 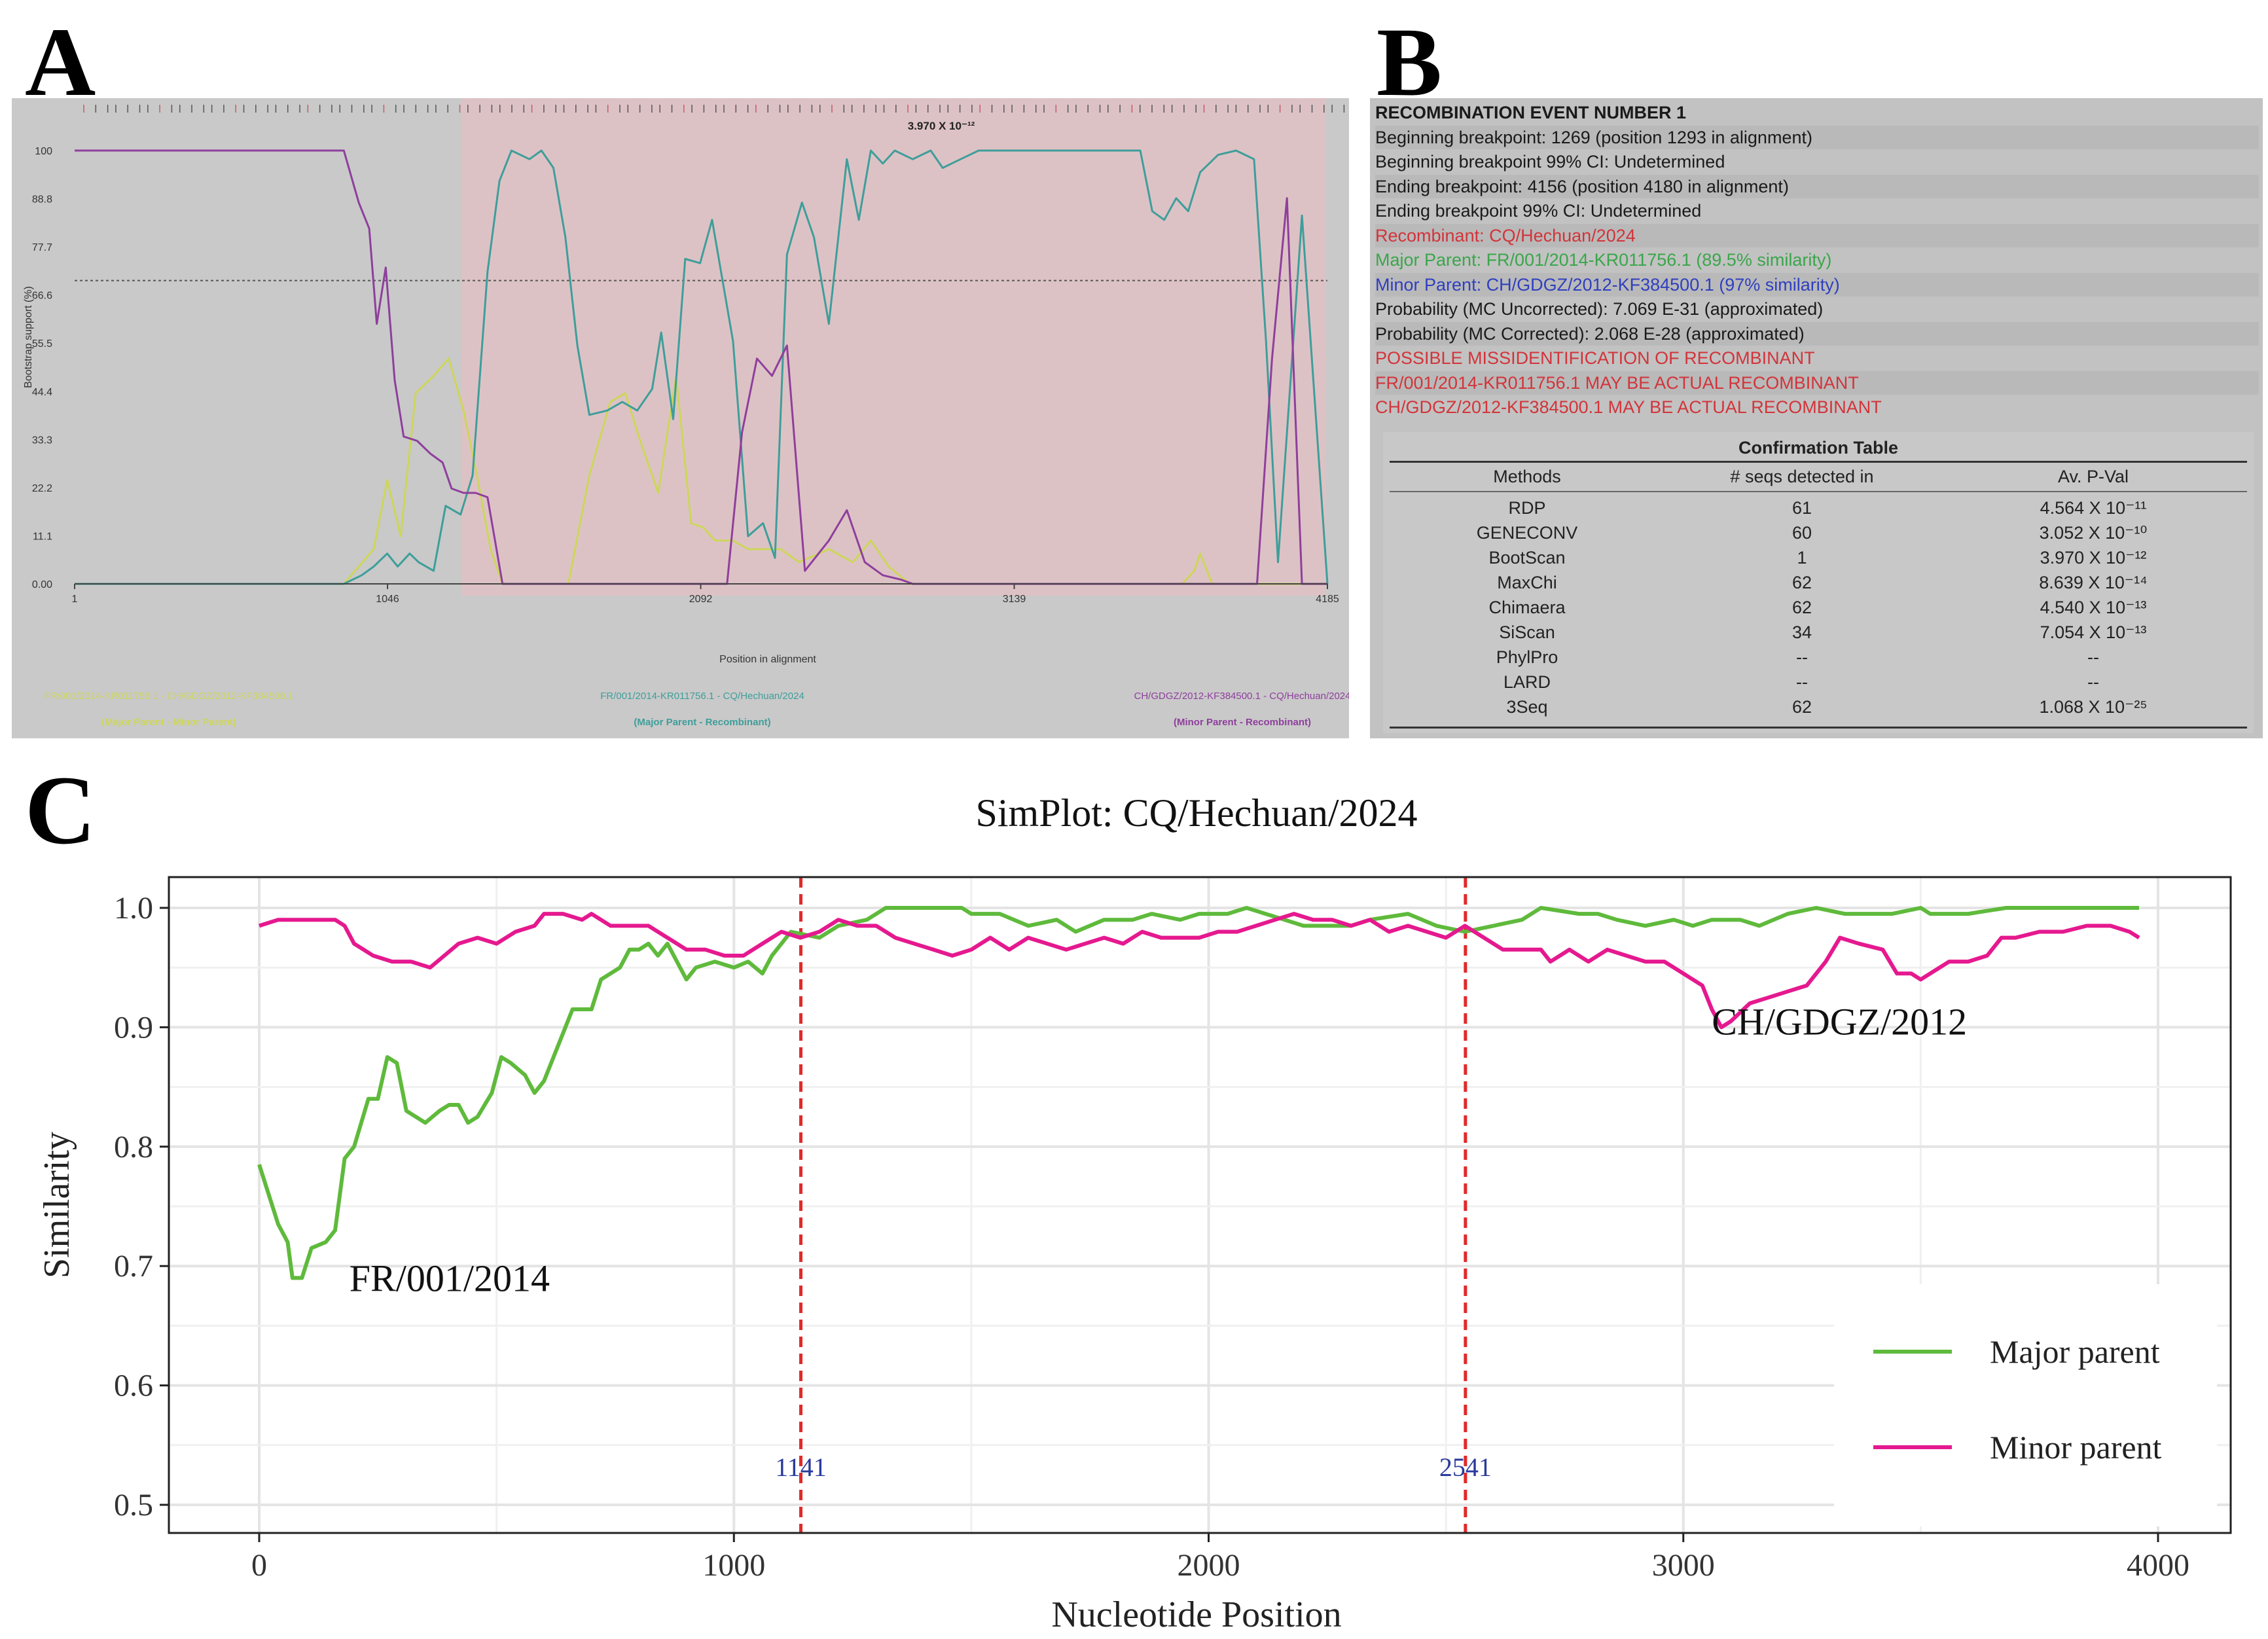 I want to click on bootscan-y-tick-label: 22.2, so click(x=42, y=489).